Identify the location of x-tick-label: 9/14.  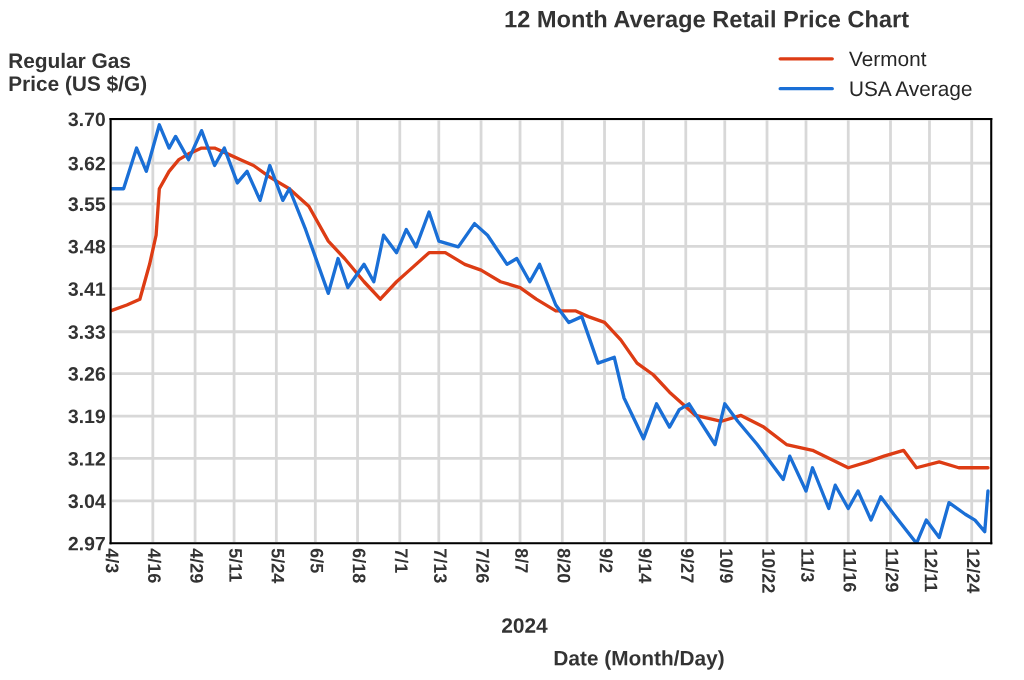
(645, 566).